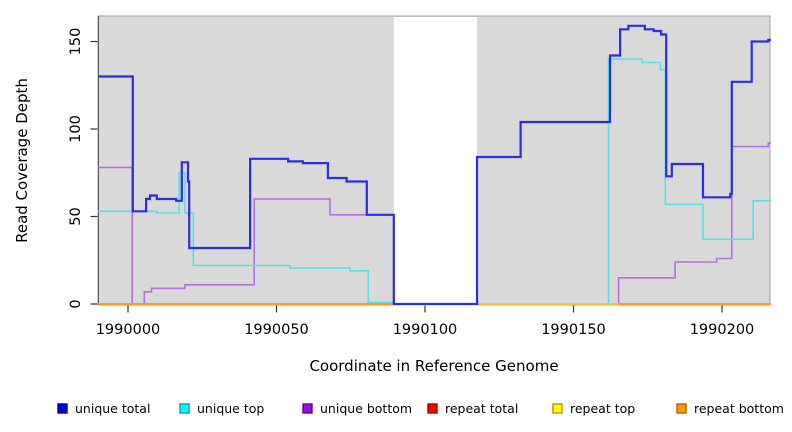 The image size is (792, 432). What do you see at coordinates (425, 330) in the screenshot?
I see `x-tick-label: 1990100` at bounding box center [425, 330].